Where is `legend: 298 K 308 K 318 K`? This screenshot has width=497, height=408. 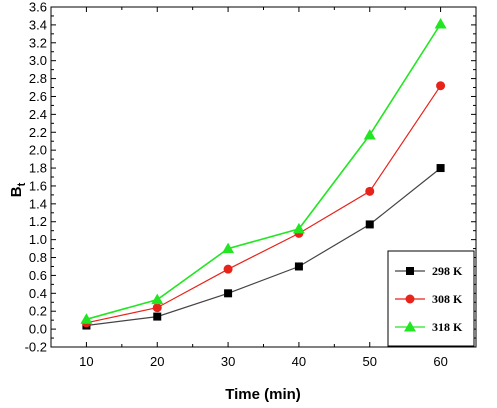
legend: 298 K 308 K 318 K is located at coordinates (431, 298).